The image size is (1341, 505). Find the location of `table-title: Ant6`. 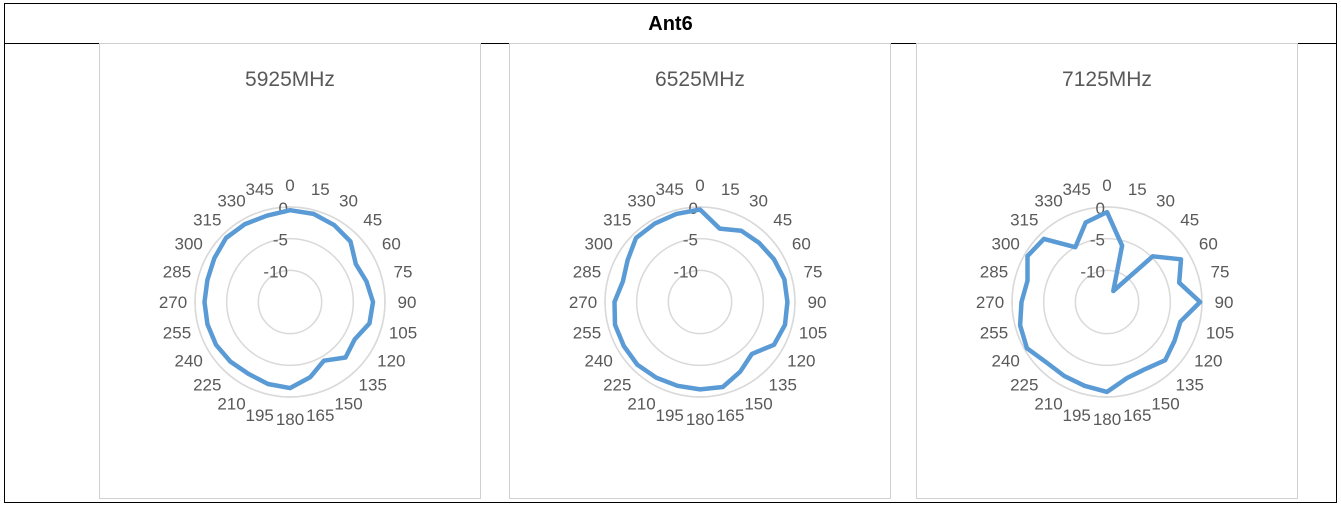

table-title: Ant6 is located at coordinates (670, 24).